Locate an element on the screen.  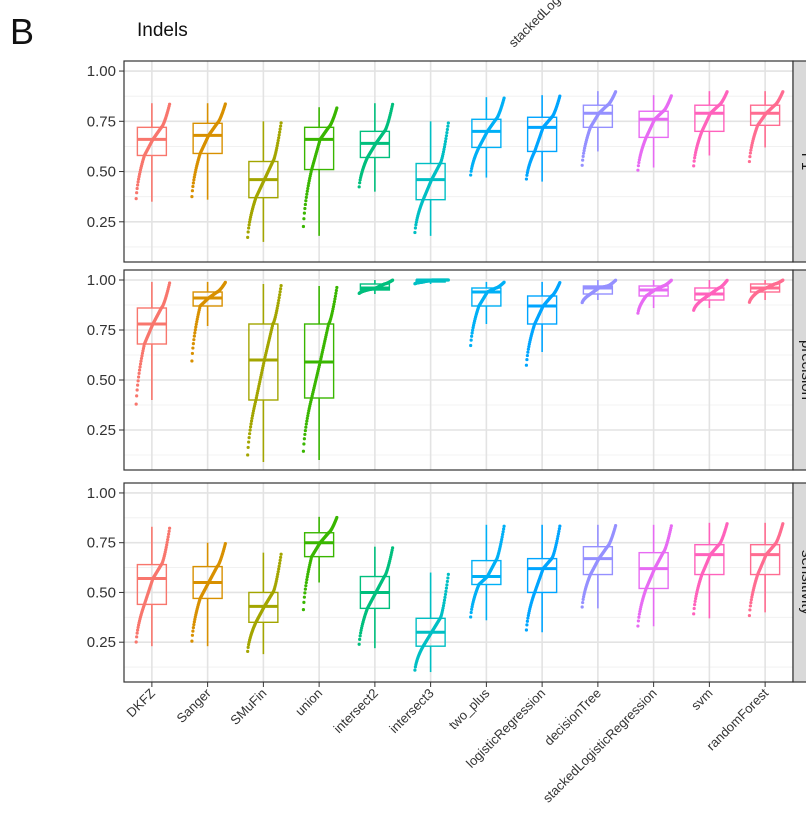
box-logisticRegression is located at coordinates (543, 323).